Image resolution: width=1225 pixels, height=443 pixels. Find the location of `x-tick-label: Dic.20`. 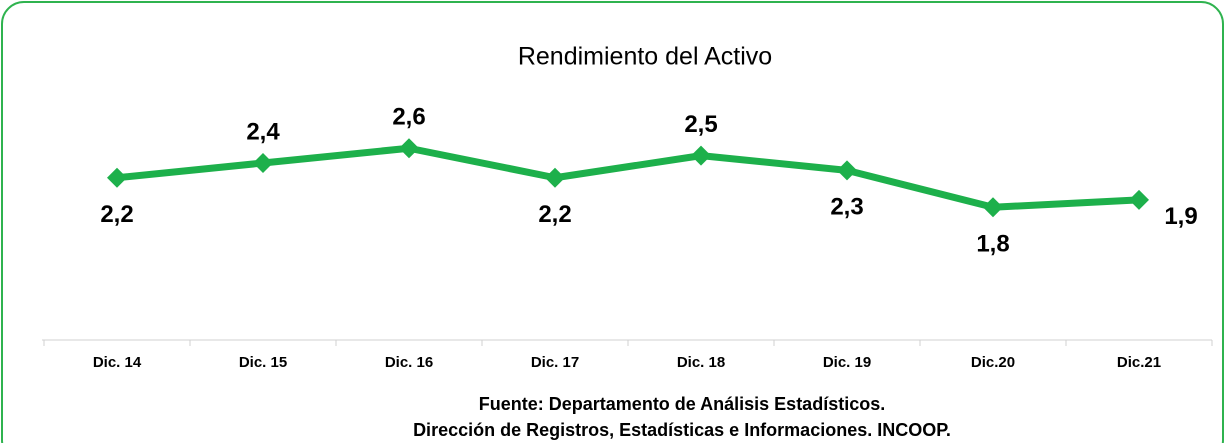

x-tick-label: Dic.20 is located at coordinates (993, 362).